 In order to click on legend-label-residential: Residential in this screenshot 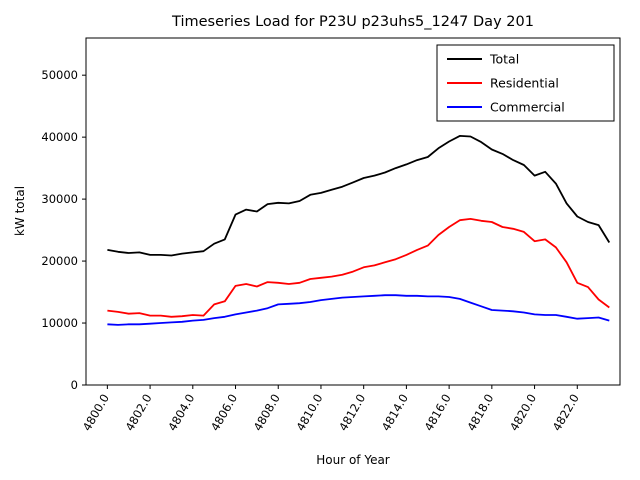, I will do `click(524, 83)`.